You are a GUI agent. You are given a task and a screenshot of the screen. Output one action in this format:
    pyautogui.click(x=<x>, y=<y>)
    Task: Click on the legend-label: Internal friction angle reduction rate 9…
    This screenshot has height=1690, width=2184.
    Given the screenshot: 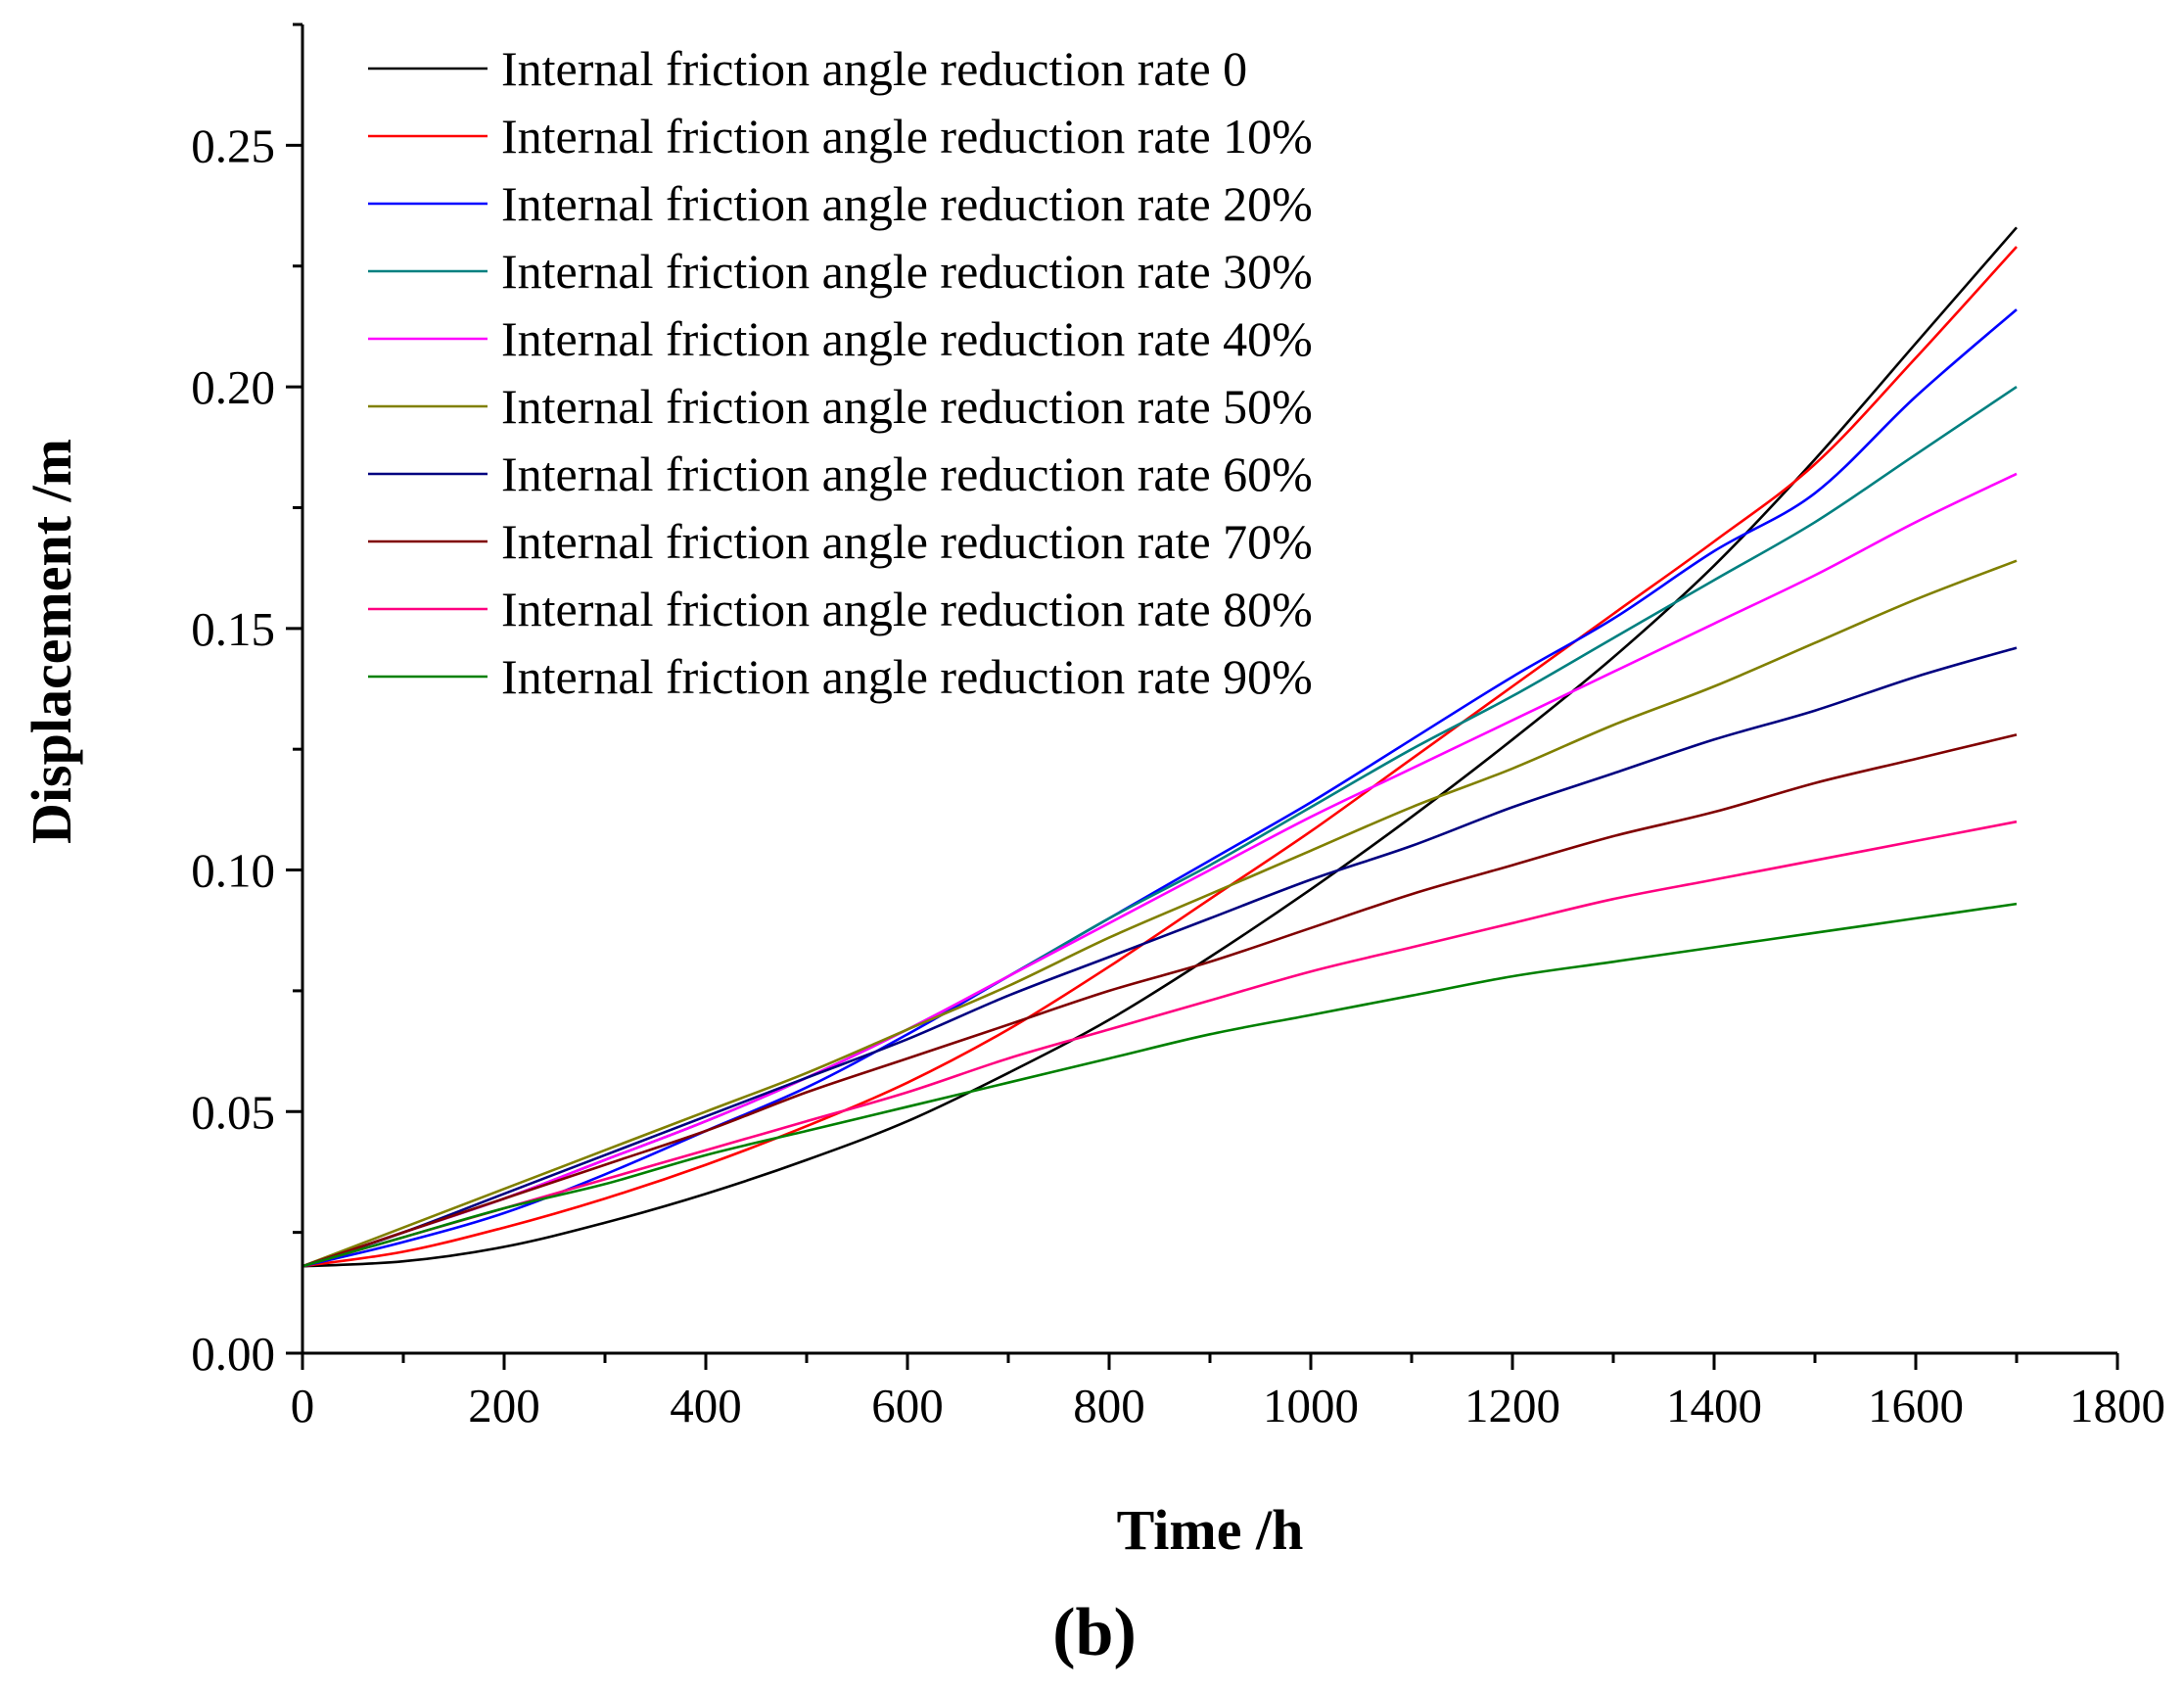 What is the action you would take?
    pyautogui.click(x=907, y=676)
    